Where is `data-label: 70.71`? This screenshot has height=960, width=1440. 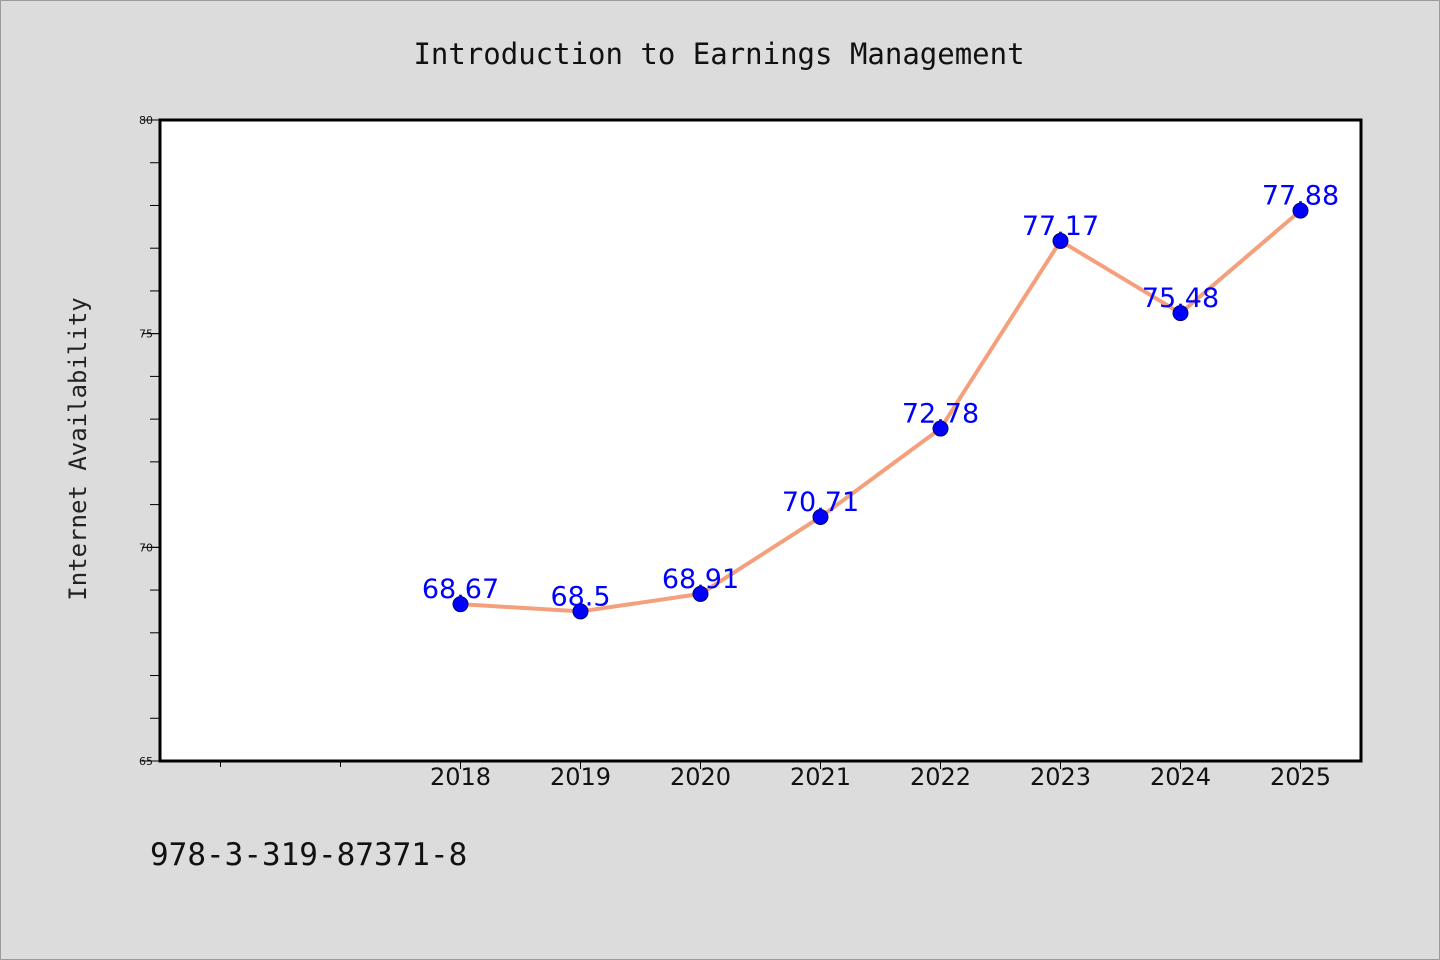
data-label: 70.71 is located at coordinates (820, 502).